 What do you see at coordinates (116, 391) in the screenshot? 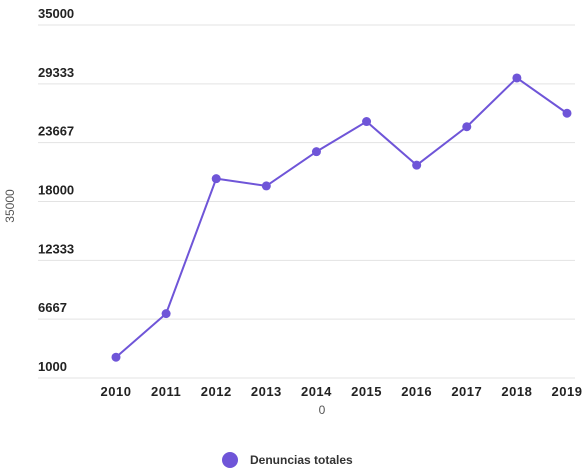
I see `x-tick-label: 2010` at bounding box center [116, 391].